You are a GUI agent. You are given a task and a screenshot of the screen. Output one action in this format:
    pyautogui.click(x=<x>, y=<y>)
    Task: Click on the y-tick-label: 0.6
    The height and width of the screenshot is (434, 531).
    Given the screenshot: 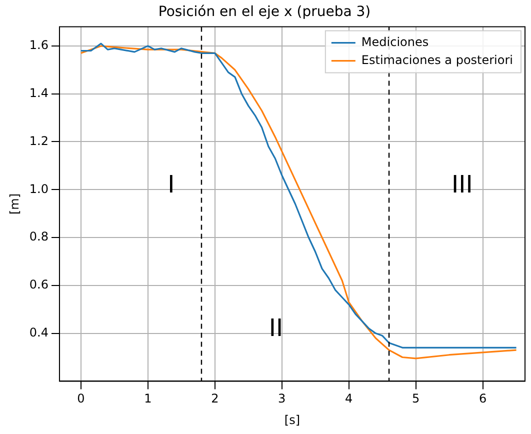 What is the action you would take?
    pyautogui.click(x=38, y=285)
    